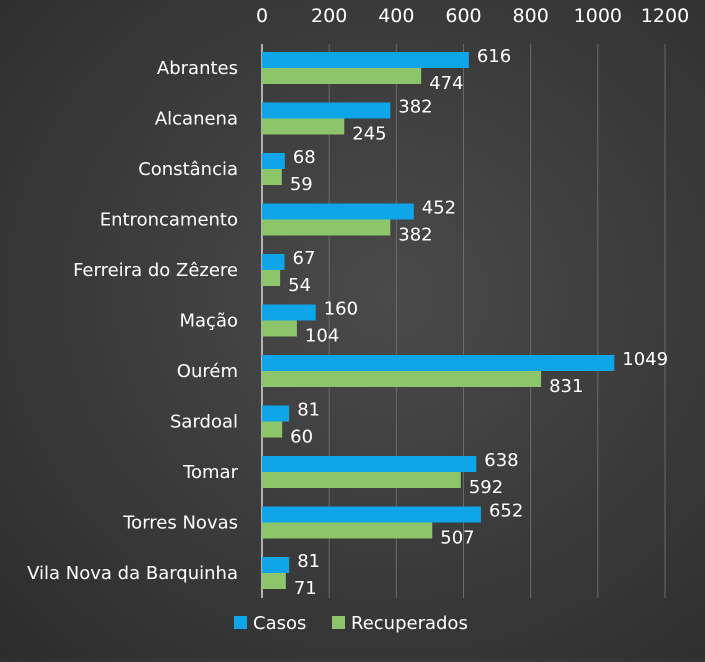  I want to click on category-label: Sardoal, so click(204, 422).